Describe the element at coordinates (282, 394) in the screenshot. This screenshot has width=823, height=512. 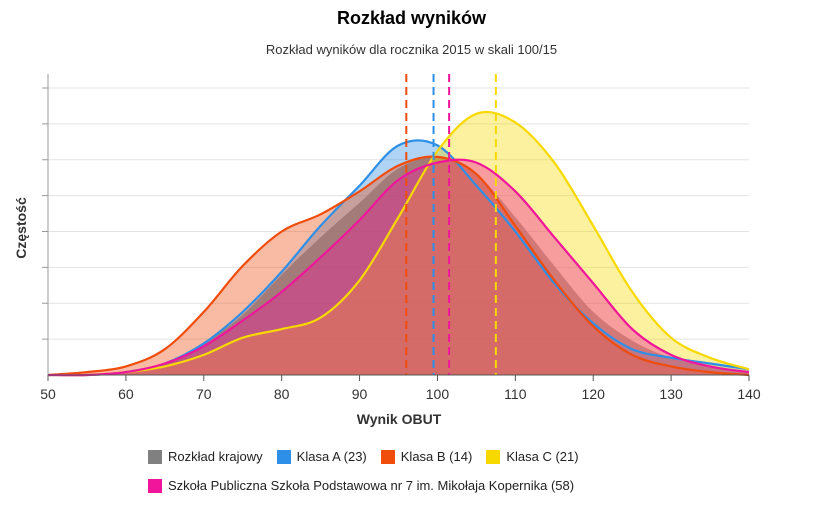
I see `x-tick-label: 80` at that location.